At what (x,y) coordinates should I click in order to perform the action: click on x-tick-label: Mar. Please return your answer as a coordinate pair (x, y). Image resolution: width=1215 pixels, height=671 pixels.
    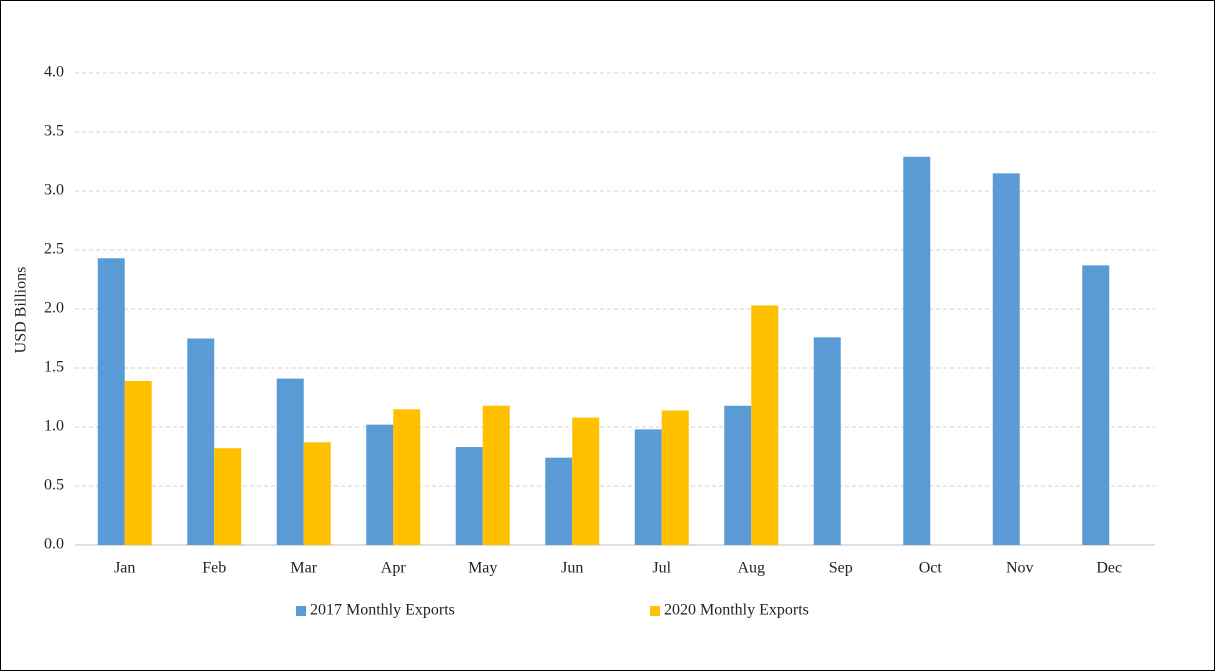
    Looking at the image, I should click on (303, 568).